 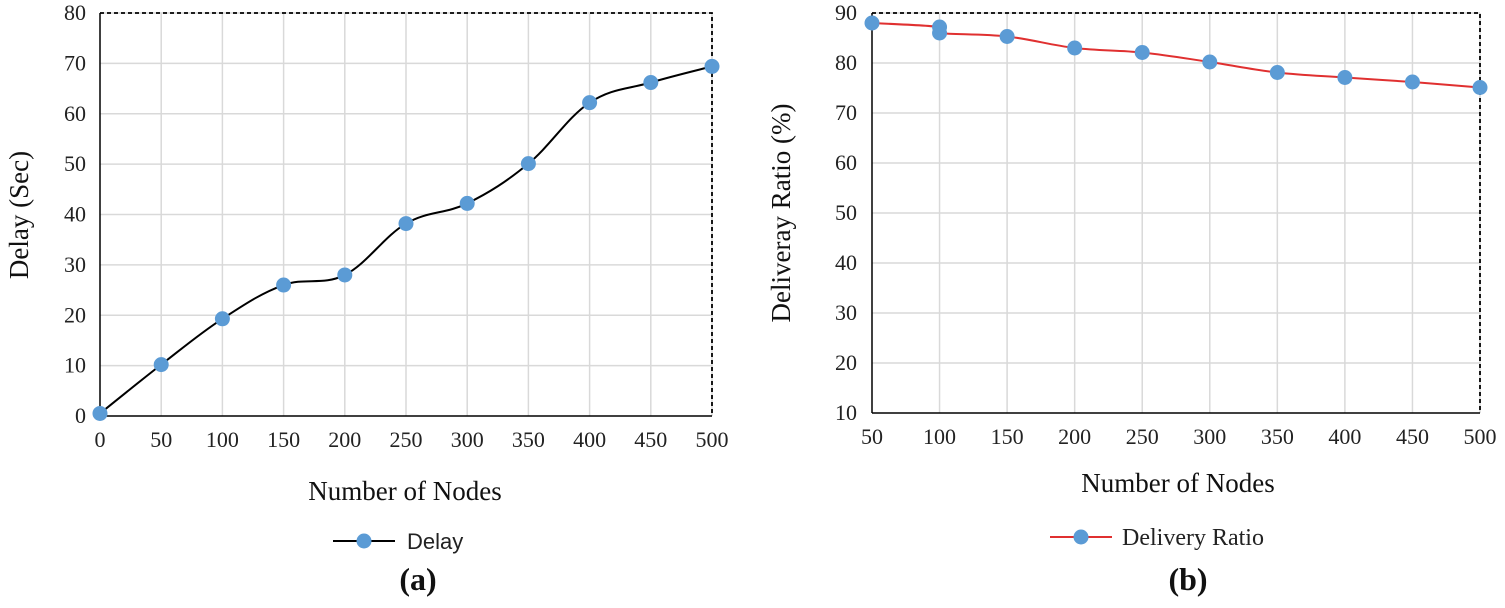 I want to click on y-tick-label: 90, so click(x=846, y=12).